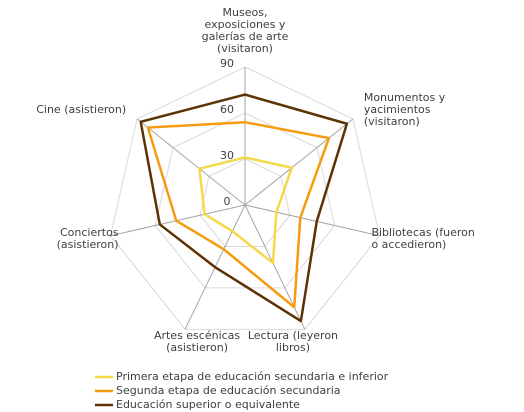 This screenshot has width=524, height=412. I want to click on category-label: Artes escénicas (asistieron), so click(197, 341).